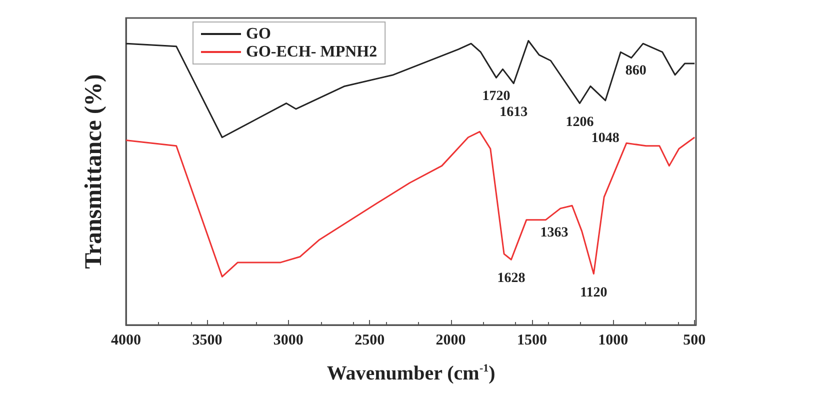 The height and width of the screenshot is (415, 814). Describe the element at coordinates (369, 340) in the screenshot. I see `x-tick-label: 2500` at that location.